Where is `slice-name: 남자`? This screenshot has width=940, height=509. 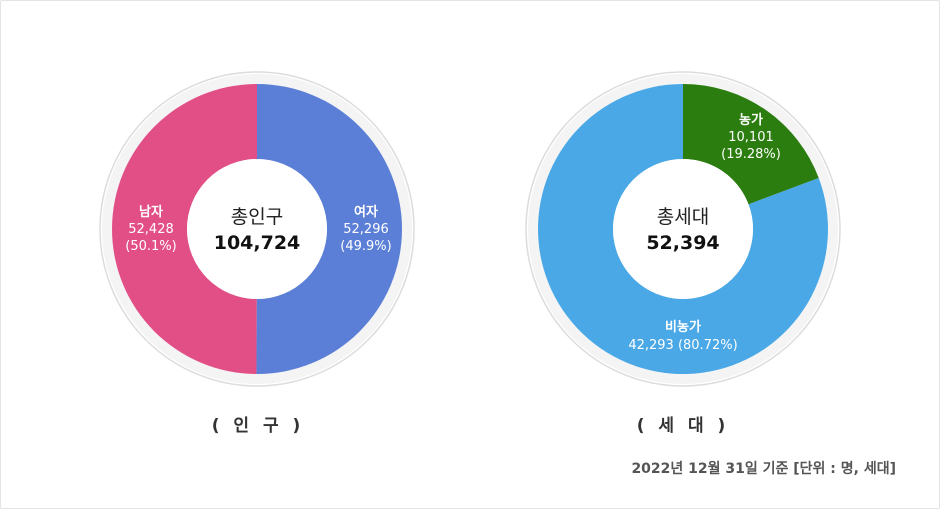 slice-name: 남자 is located at coordinates (151, 212).